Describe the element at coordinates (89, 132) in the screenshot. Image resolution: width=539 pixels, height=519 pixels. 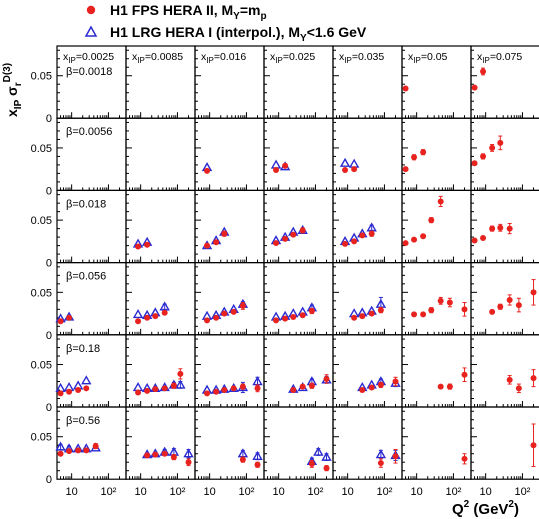
I see `row-label-beta: β=0.0056` at that location.